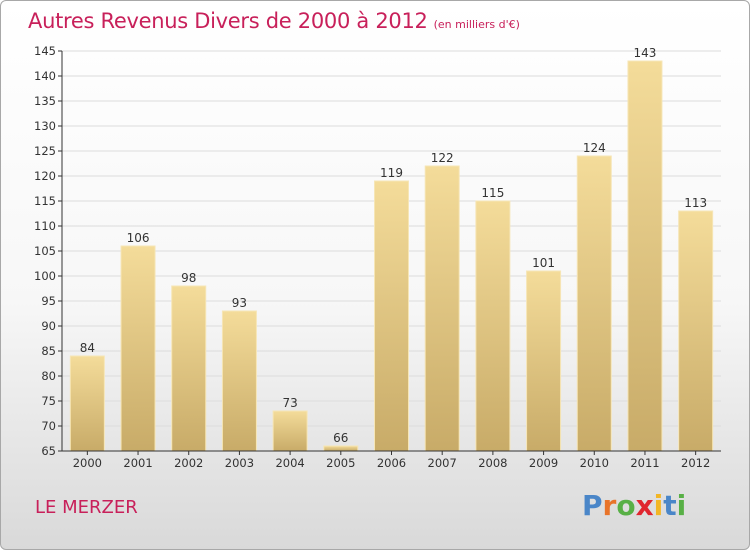  I want to click on bar-2011, so click(645, 256).